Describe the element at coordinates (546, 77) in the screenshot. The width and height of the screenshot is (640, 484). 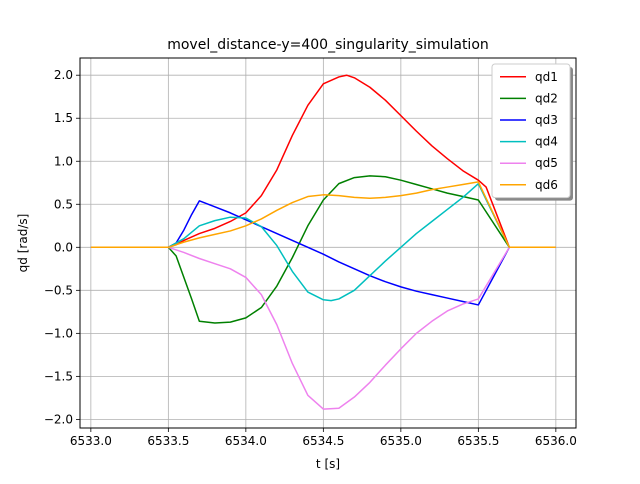
I see `legend-label-qd1: qd1` at that location.